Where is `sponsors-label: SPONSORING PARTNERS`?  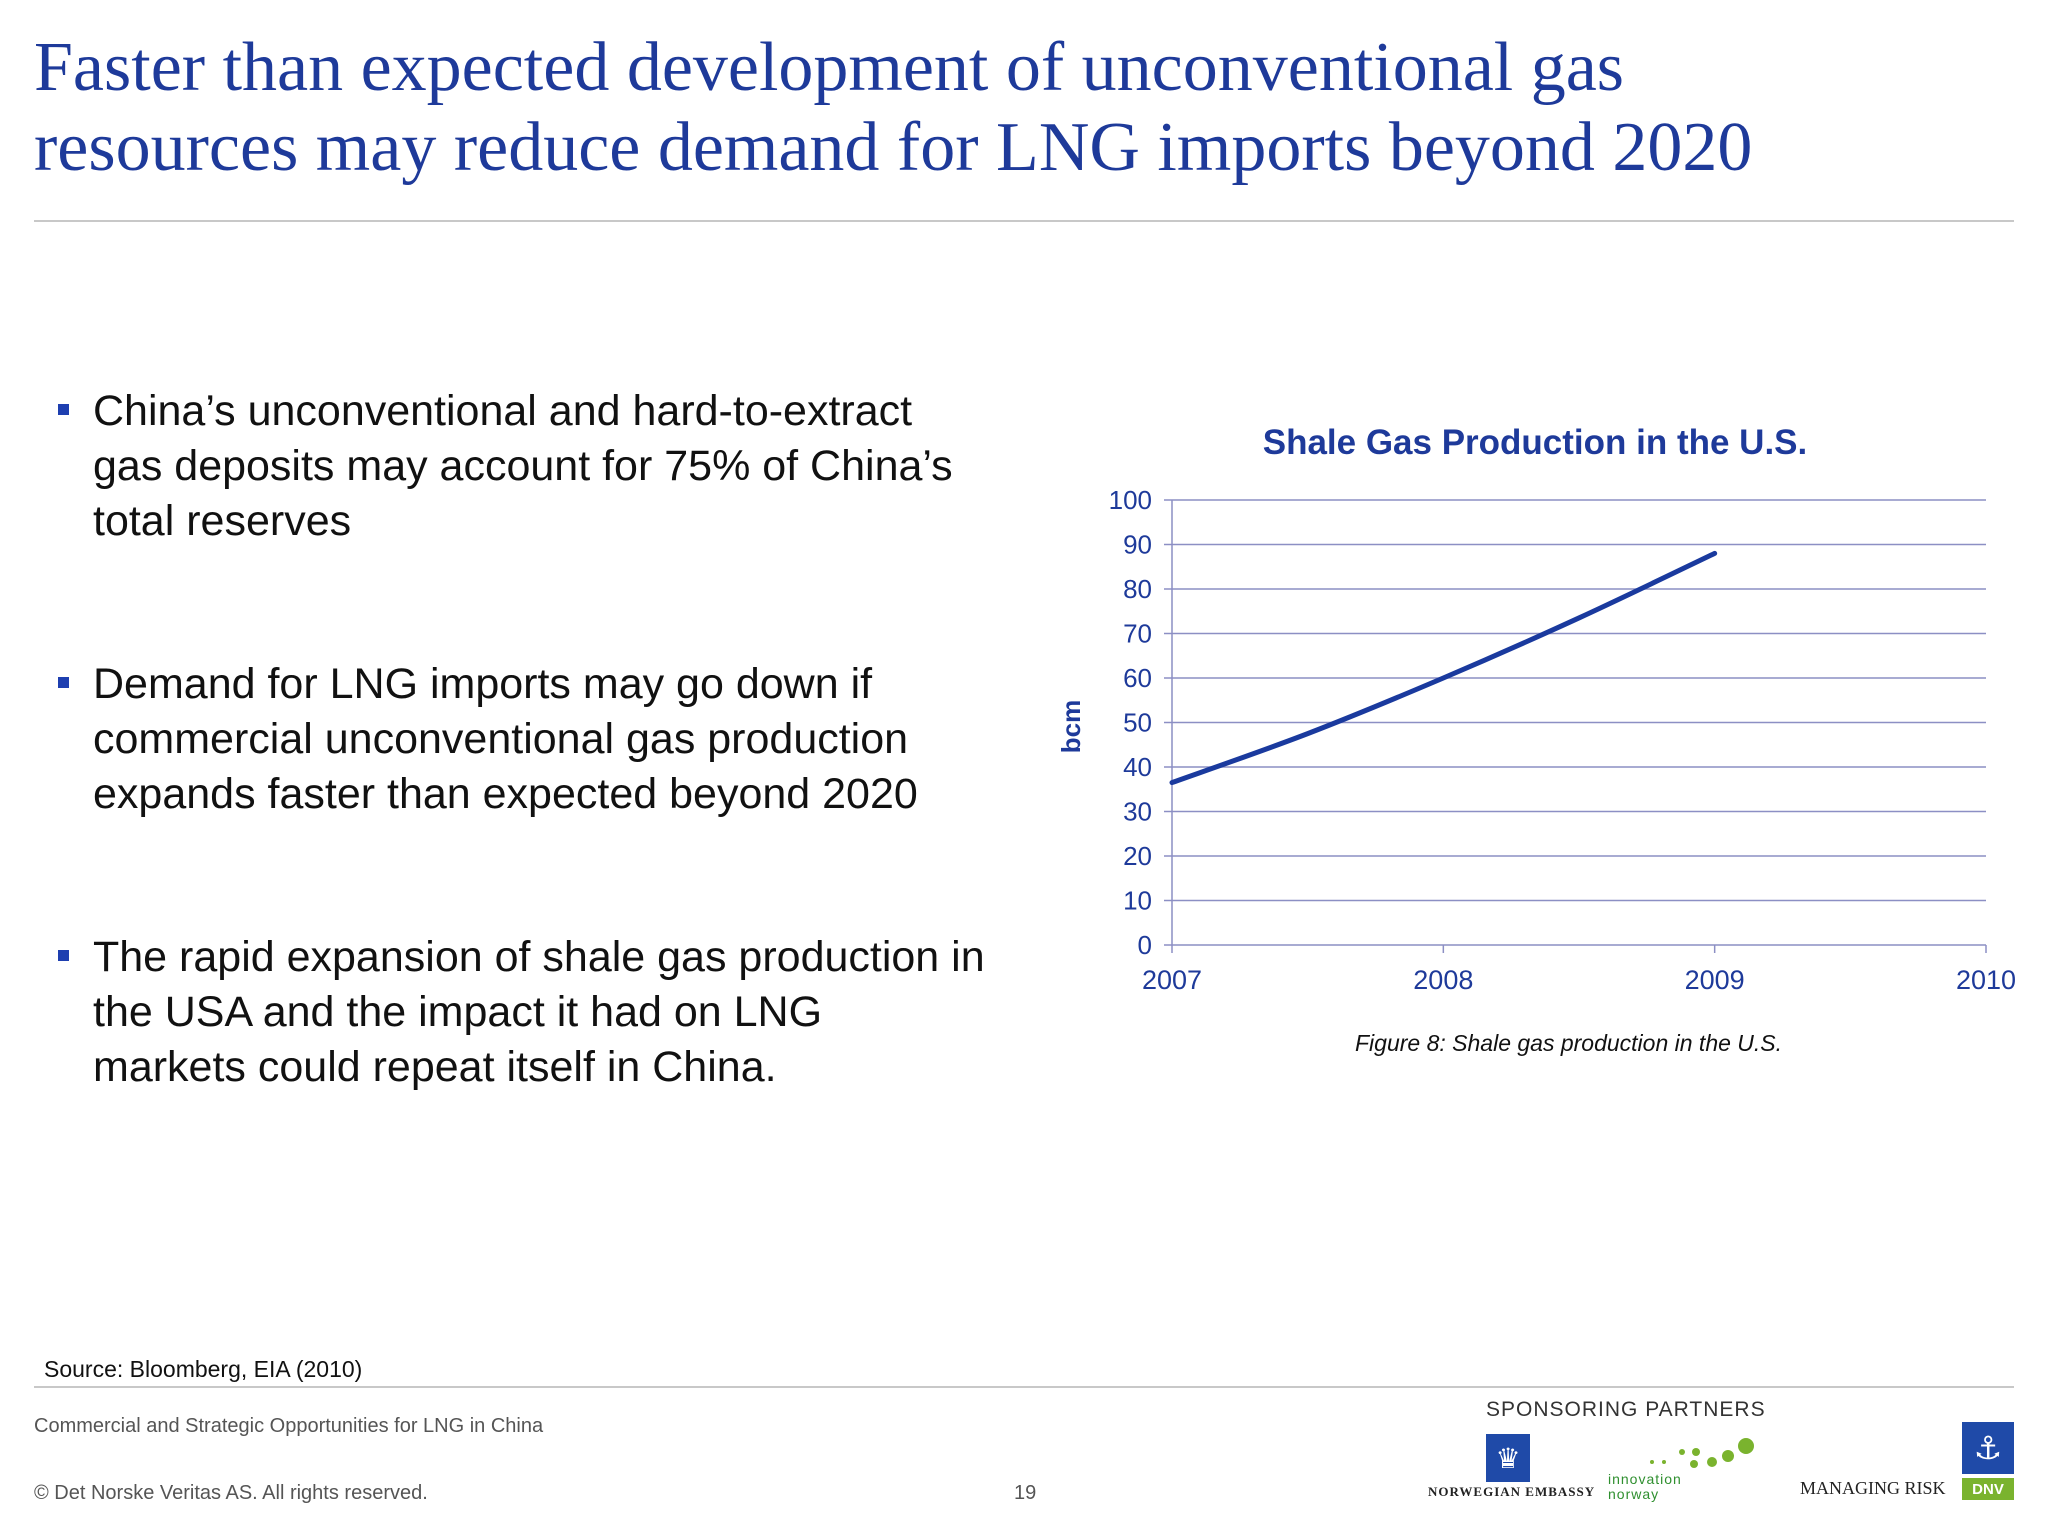 sponsors-label: SPONSORING PARTNERS is located at coordinates (1626, 1409).